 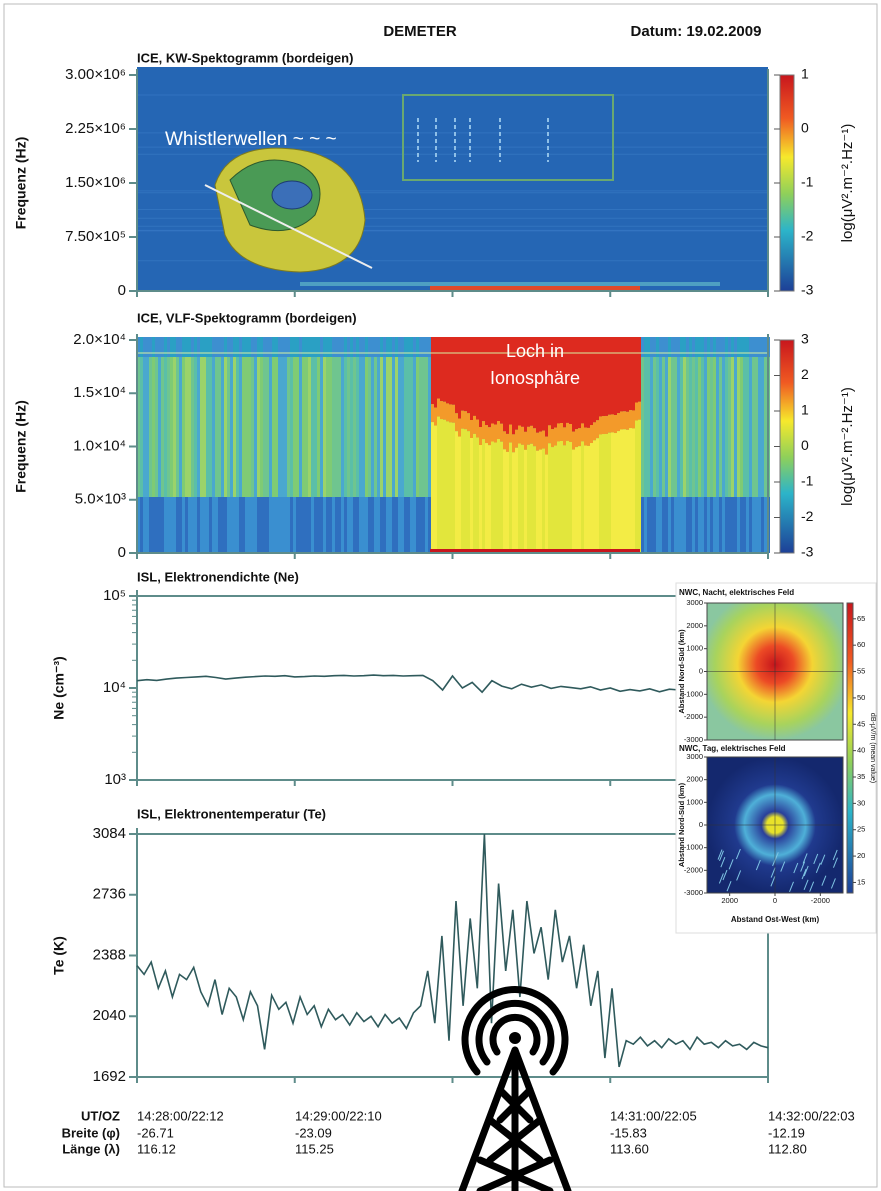 I want to click on y-tick-label: 1.50×10⁶, so click(x=95, y=182).